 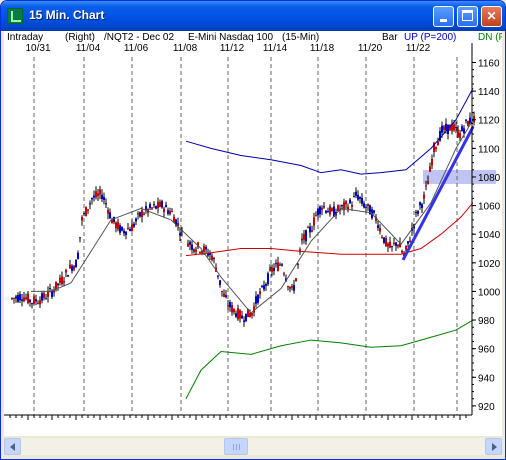 I want to click on header-interval: (15-Min), so click(x=300, y=37).